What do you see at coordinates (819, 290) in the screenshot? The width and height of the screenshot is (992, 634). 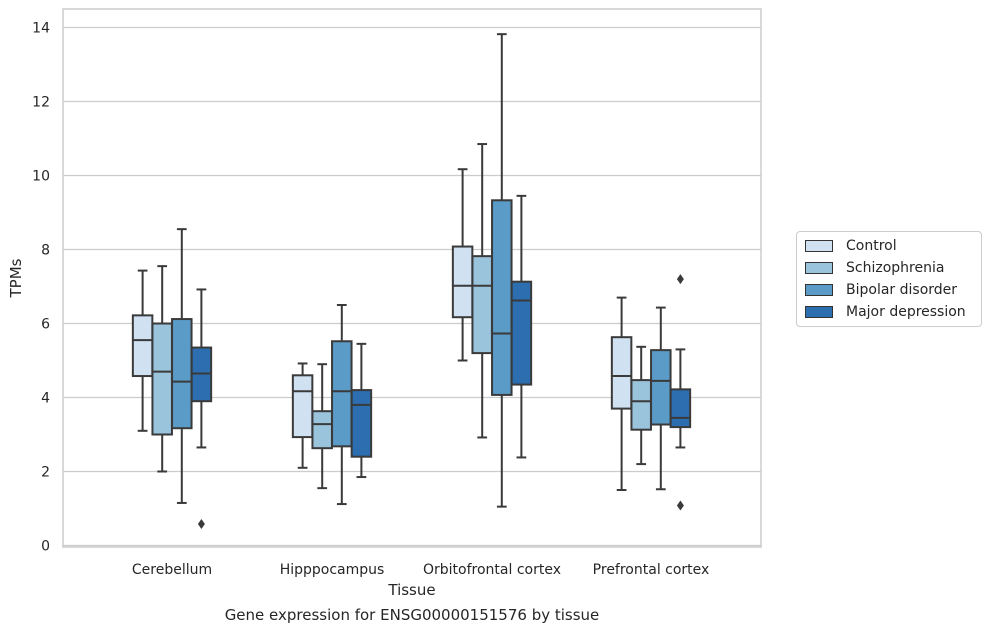 I see `legend-swatch-bipolar-disorder` at bounding box center [819, 290].